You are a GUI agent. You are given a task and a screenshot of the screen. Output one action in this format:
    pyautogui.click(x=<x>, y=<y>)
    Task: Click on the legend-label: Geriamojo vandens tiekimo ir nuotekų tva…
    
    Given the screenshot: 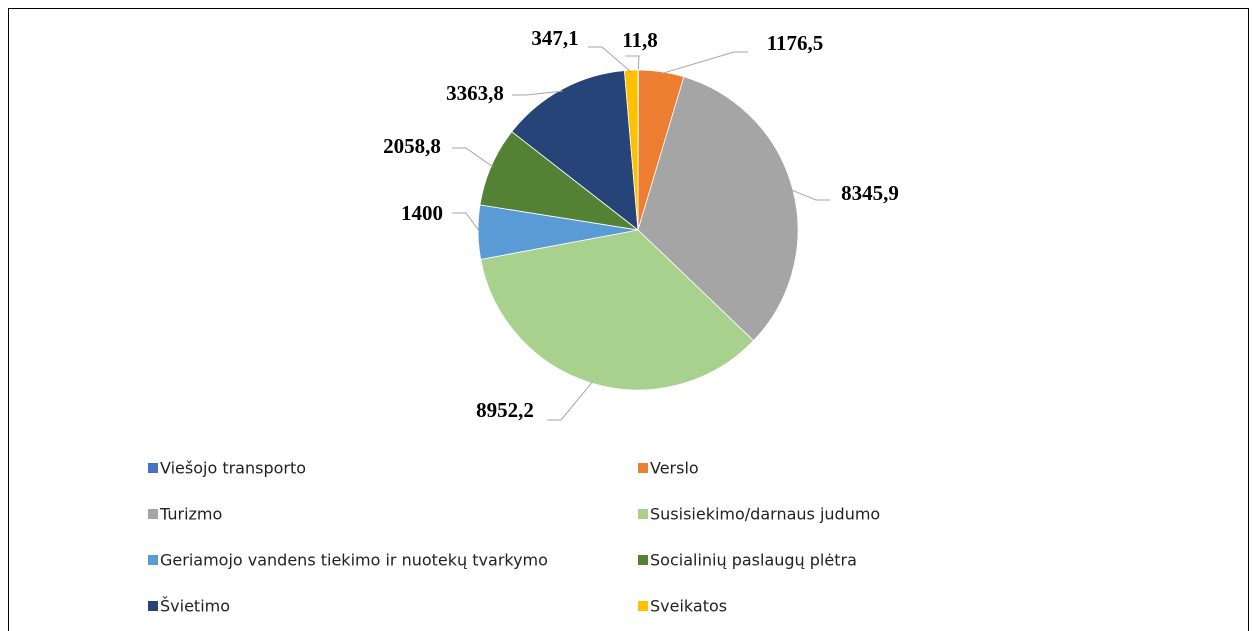 What is the action you would take?
    pyautogui.click(x=354, y=560)
    